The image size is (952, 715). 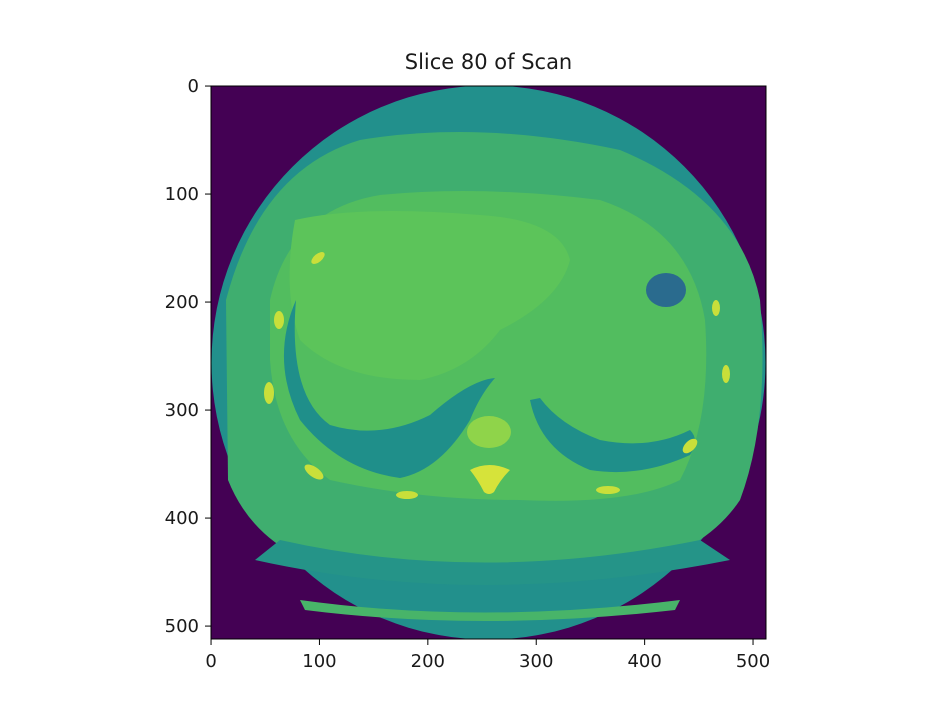 What do you see at coordinates (644, 661) in the screenshot?
I see `x-tick-label: 400` at bounding box center [644, 661].